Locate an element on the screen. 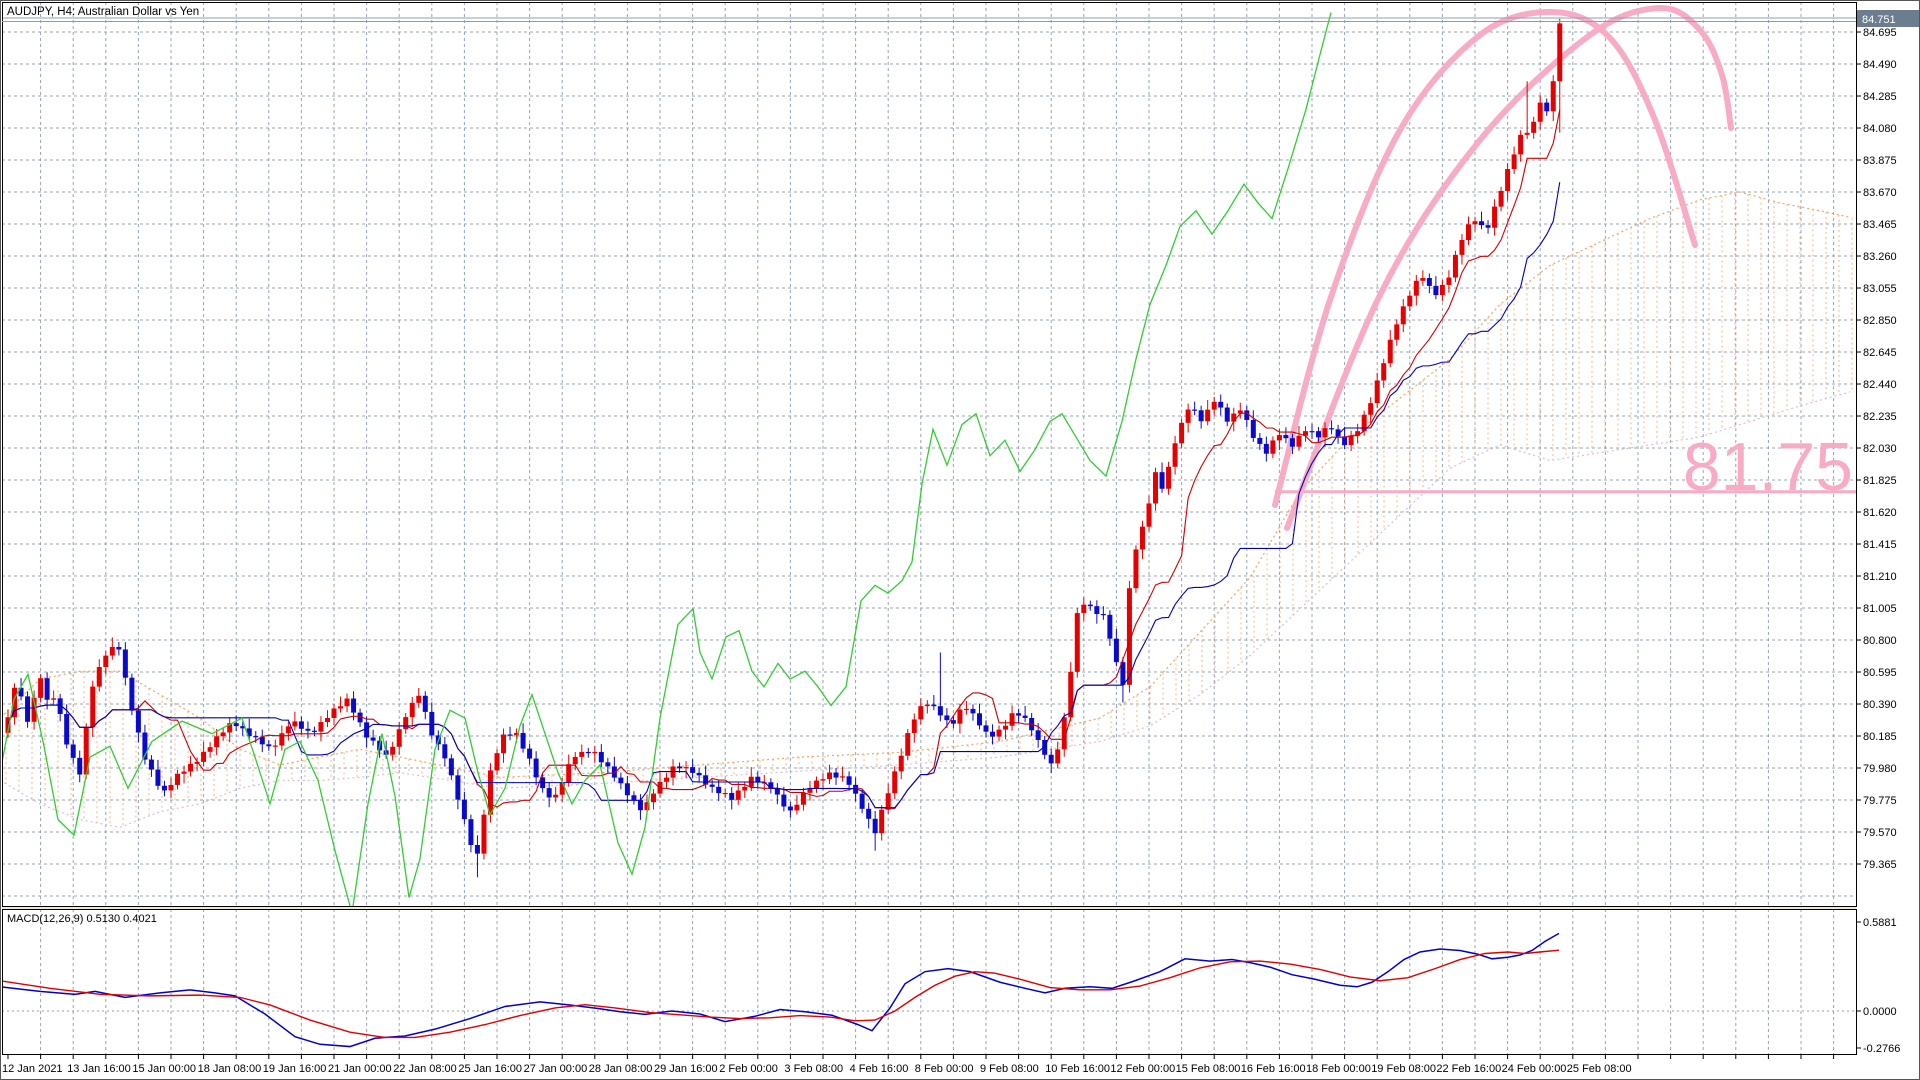 The height and width of the screenshot is (1080, 1920). drawn-objects is located at coordinates (1564, 267).